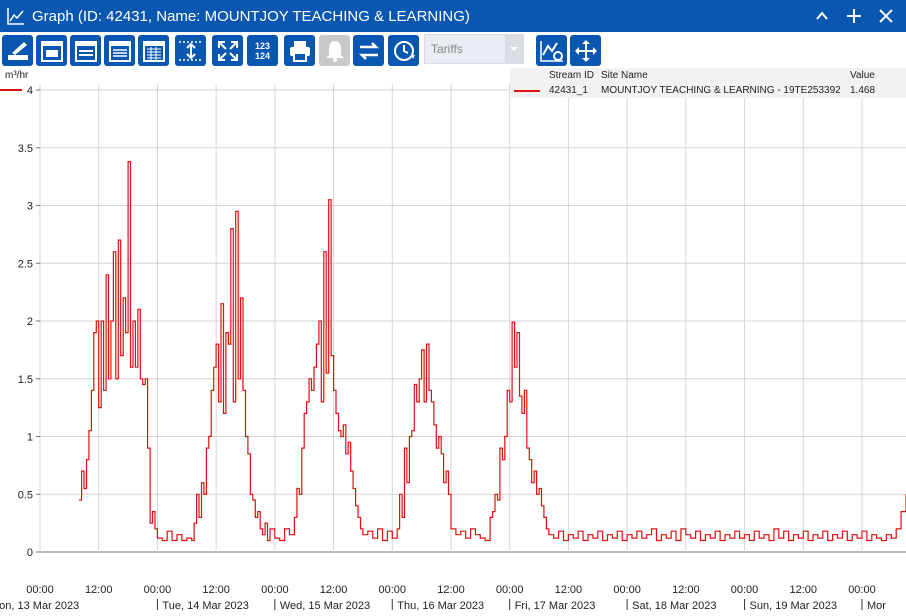 Image resolution: width=906 pixels, height=616 pixels. I want to click on y-axis-ticks: 4 3.5 3 2.5 2 1.5 1 0.5 0, so click(29, 322).